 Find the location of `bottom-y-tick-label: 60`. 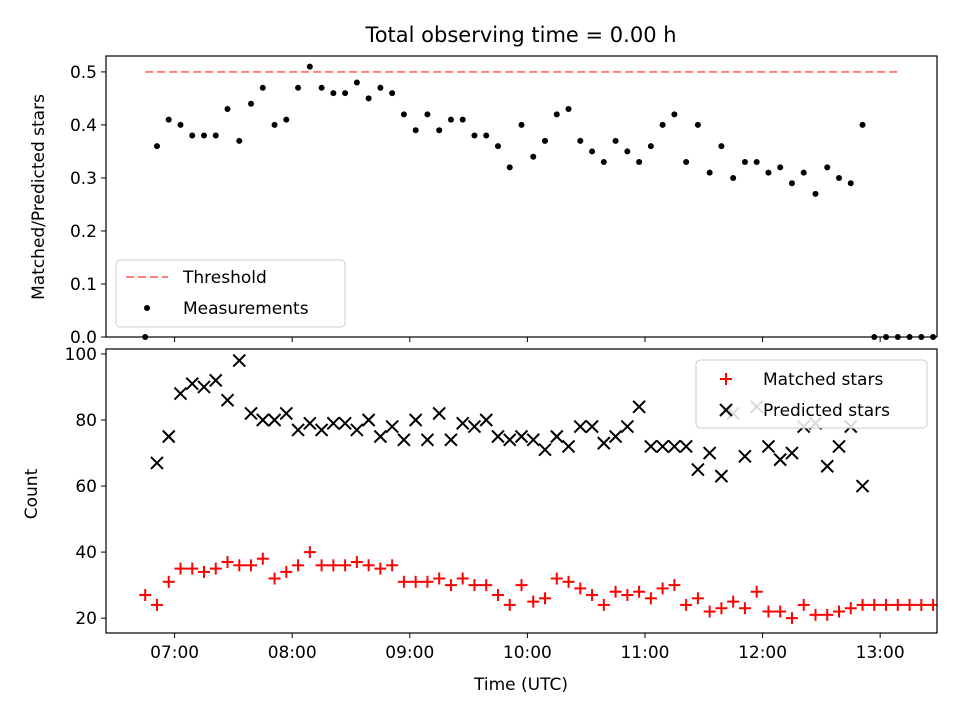

bottom-y-tick-label: 60 is located at coordinates (86, 487).